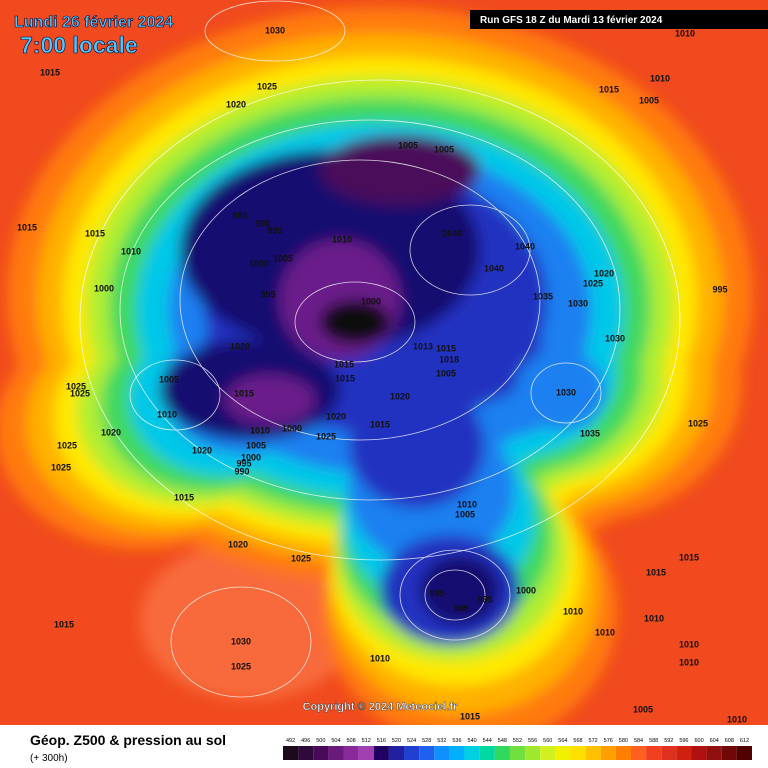 The height and width of the screenshot is (768, 768). Describe the element at coordinates (571, 20) in the screenshot. I see `run-info: Run GFS 18 Z du Mardi 13 février 2024` at that location.